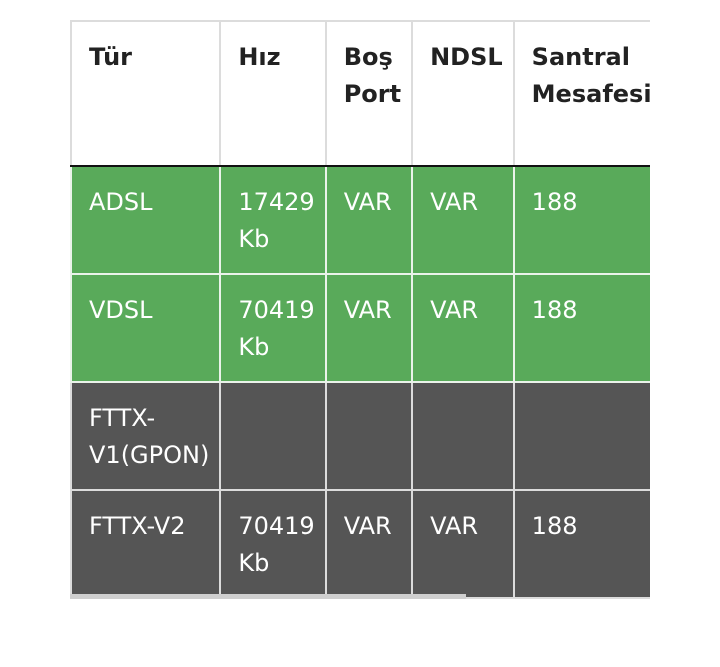  I want to click on table-row: FTTX-V2 70419 Kb VAR VAR 188, so click(360, 544).